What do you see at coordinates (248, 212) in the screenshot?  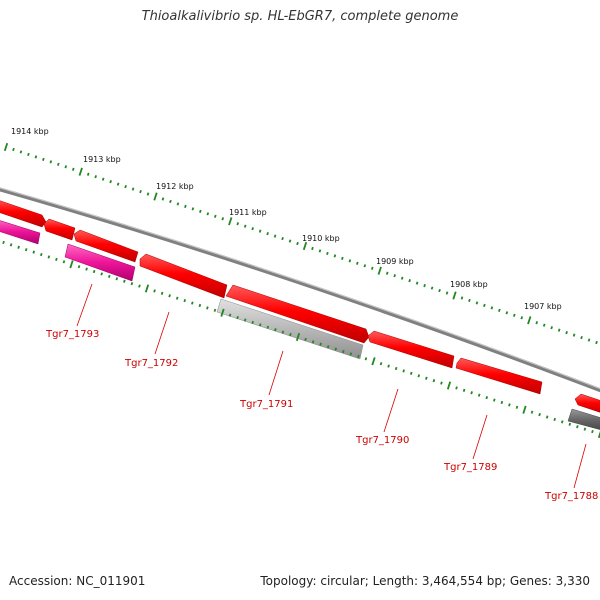 I see `kbp-label-1911: 1911 kbp` at bounding box center [248, 212].